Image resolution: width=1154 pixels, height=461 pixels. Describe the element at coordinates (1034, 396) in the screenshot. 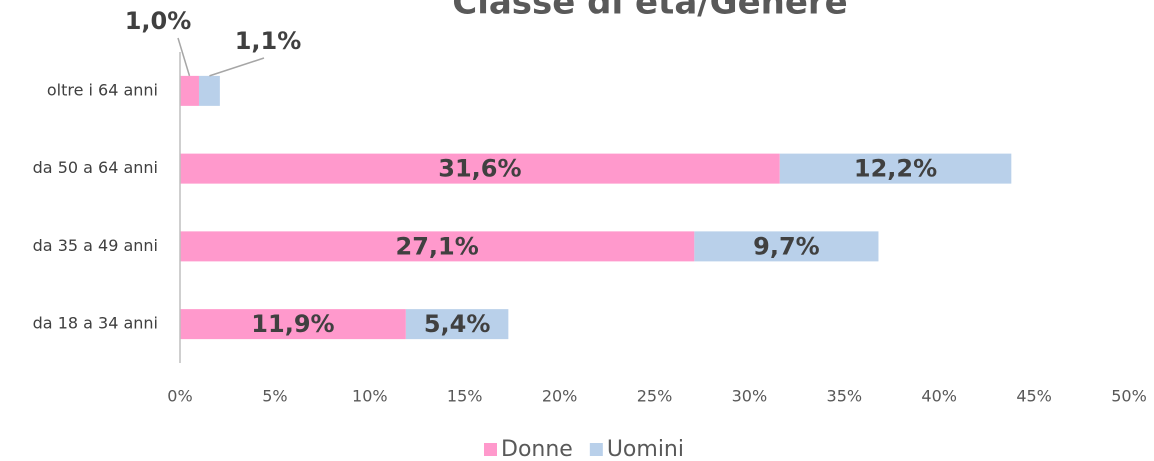

I see `x-tick-label: 45%` at that location.